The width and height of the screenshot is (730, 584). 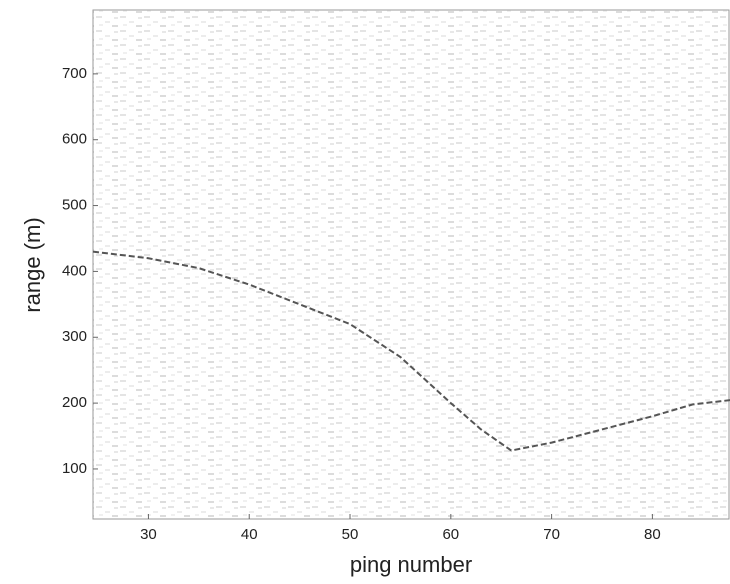 I want to click on x-tick-label: 60, so click(x=450, y=534).